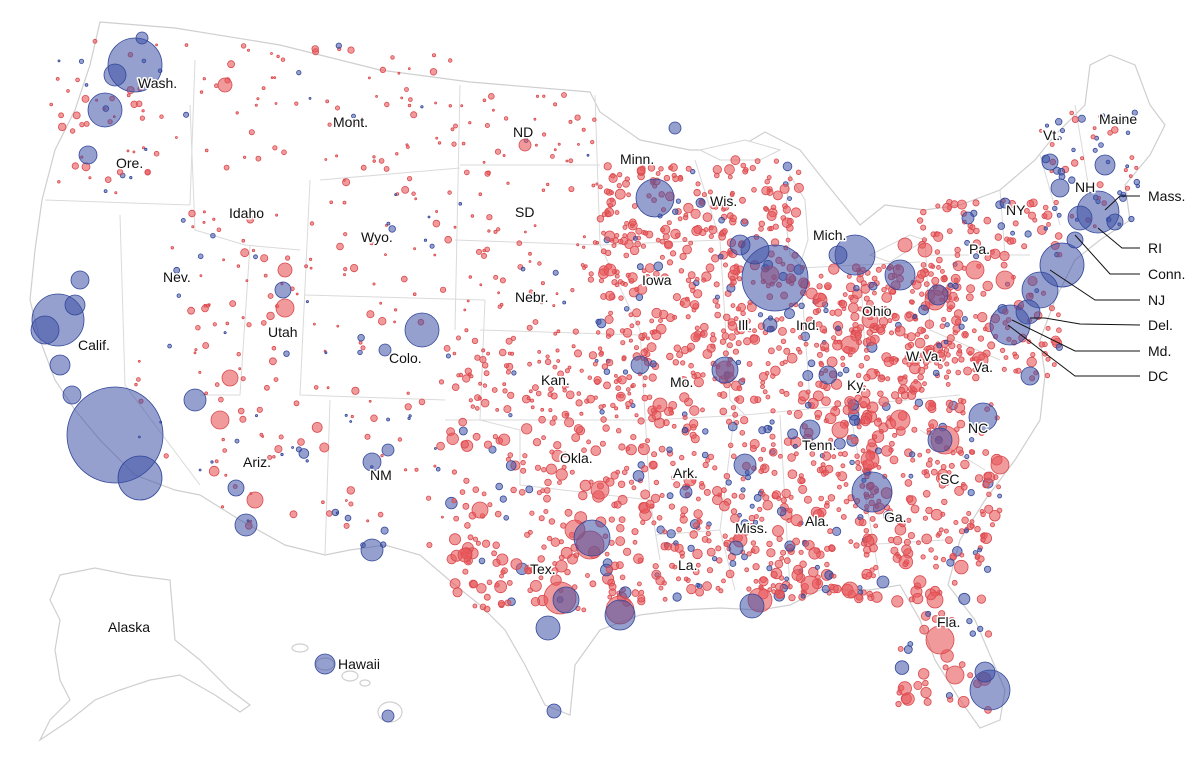 The height and width of the screenshot is (764, 1200). What do you see at coordinates (145, 654) in the screenshot?
I see `alaska-outline` at bounding box center [145, 654].